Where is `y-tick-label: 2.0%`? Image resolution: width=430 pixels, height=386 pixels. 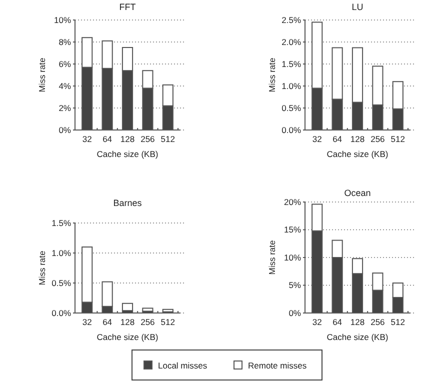 y-tick-label: 2.0% is located at coordinates (292, 41).